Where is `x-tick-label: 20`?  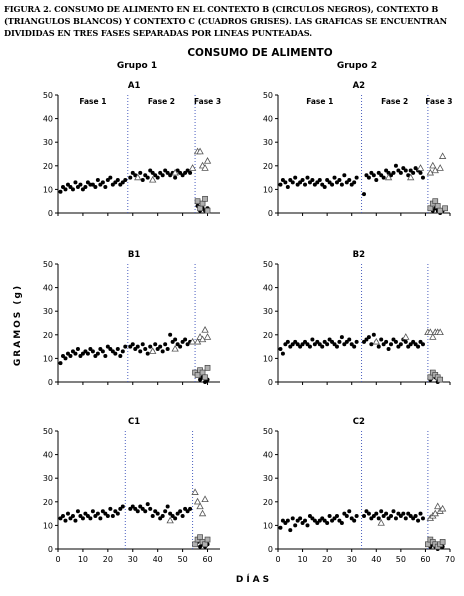 x-tick-label: 20 is located at coordinates (327, 559).